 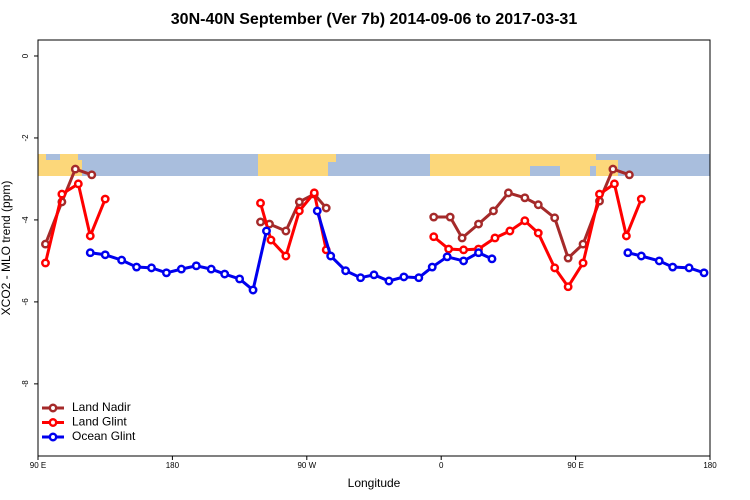 I want to click on legend-label: Ocean Glint, so click(x=104, y=436).